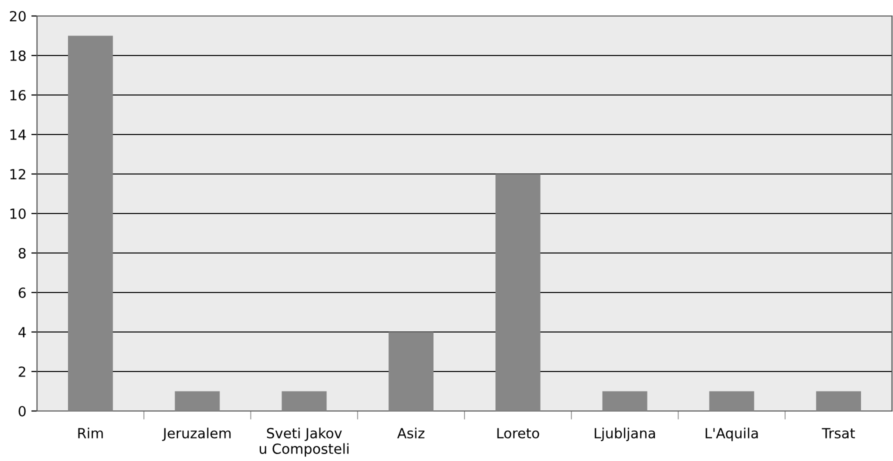  I want to click on y-tick-label: 8, so click(22, 253).